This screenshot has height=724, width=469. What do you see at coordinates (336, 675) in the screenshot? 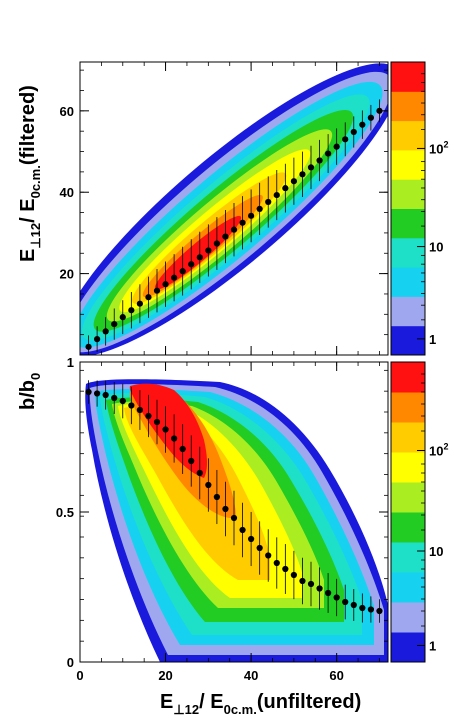
I see `x-tick-label: 60` at bounding box center [336, 675].